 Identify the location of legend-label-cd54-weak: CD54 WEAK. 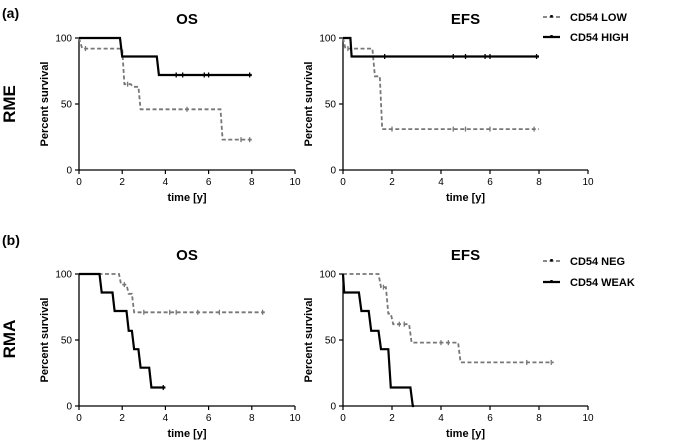
(602, 283).